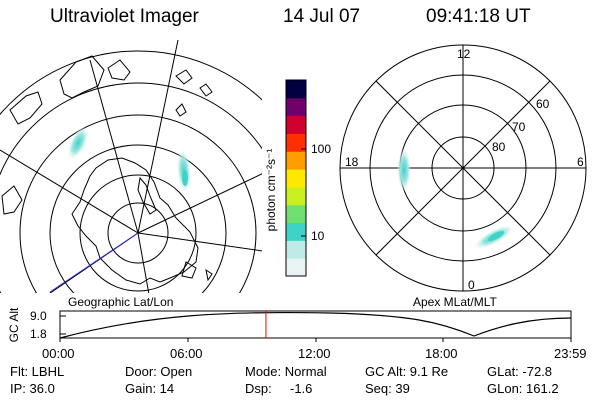 This screenshot has height=400, width=600. Describe the element at coordinates (387, 388) in the screenshot. I see `seq-info: Seq: 39` at that location.